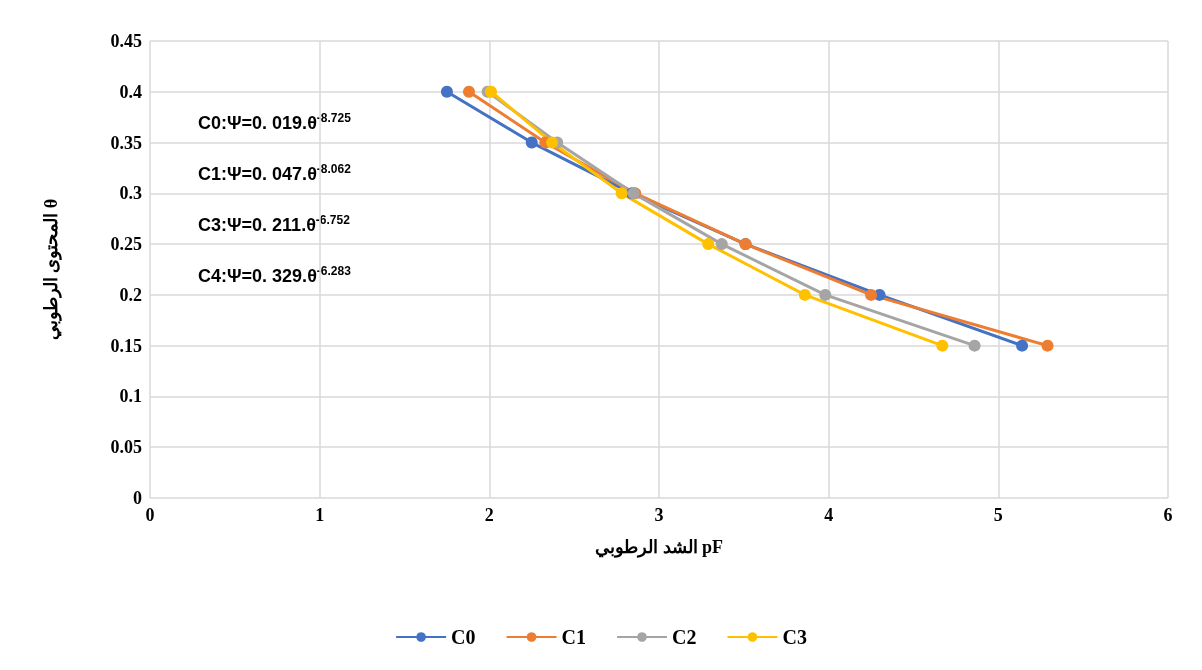 The width and height of the screenshot is (1202, 670). What do you see at coordinates (320, 515) in the screenshot?
I see `x-tick-label: 1` at bounding box center [320, 515].